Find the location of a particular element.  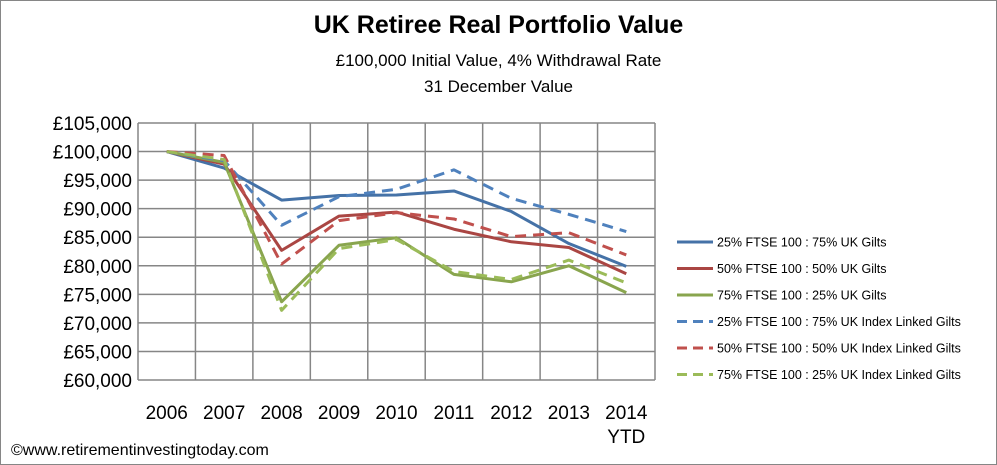

legend-label: 50% FTSE 100 : 50% UK Gilts is located at coordinates (802, 269).